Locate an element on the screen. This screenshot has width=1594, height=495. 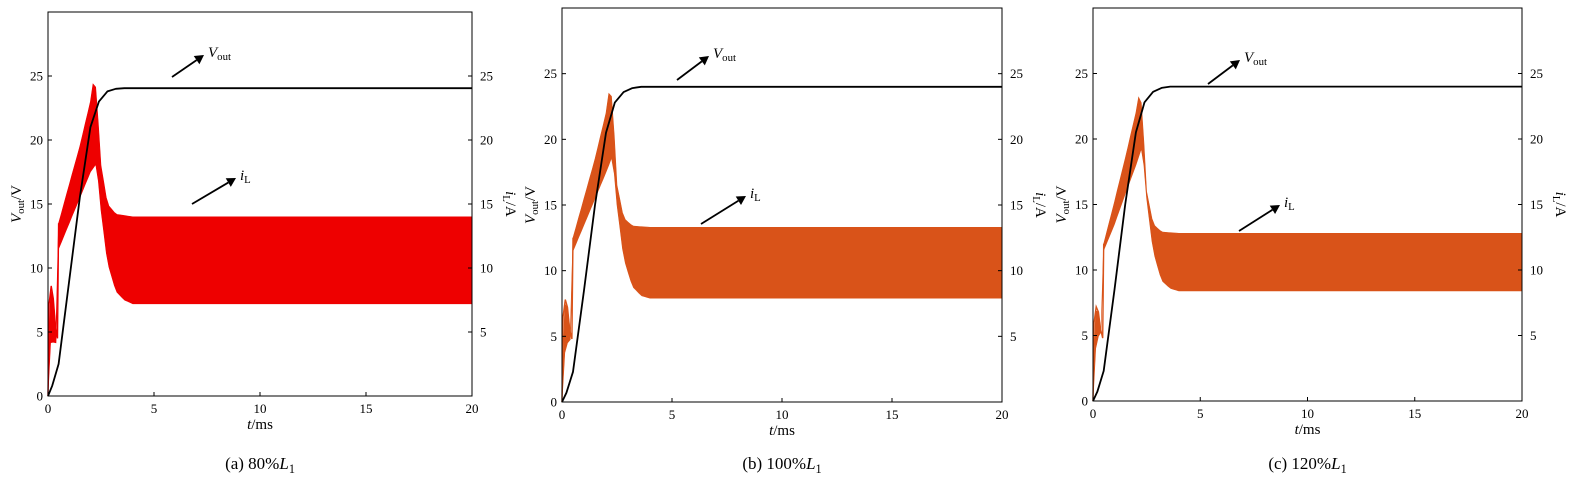
panel-caption: (b) 100%L1 is located at coordinates (781, 465).